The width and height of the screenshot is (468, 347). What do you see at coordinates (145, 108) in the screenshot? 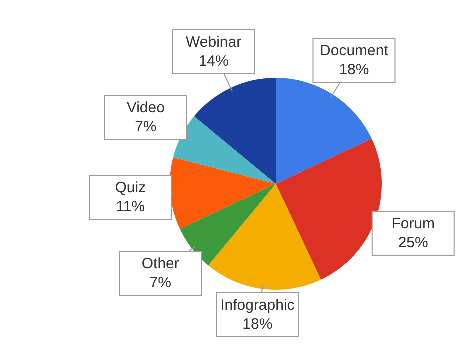
I see `slice-label: Video` at bounding box center [145, 108].